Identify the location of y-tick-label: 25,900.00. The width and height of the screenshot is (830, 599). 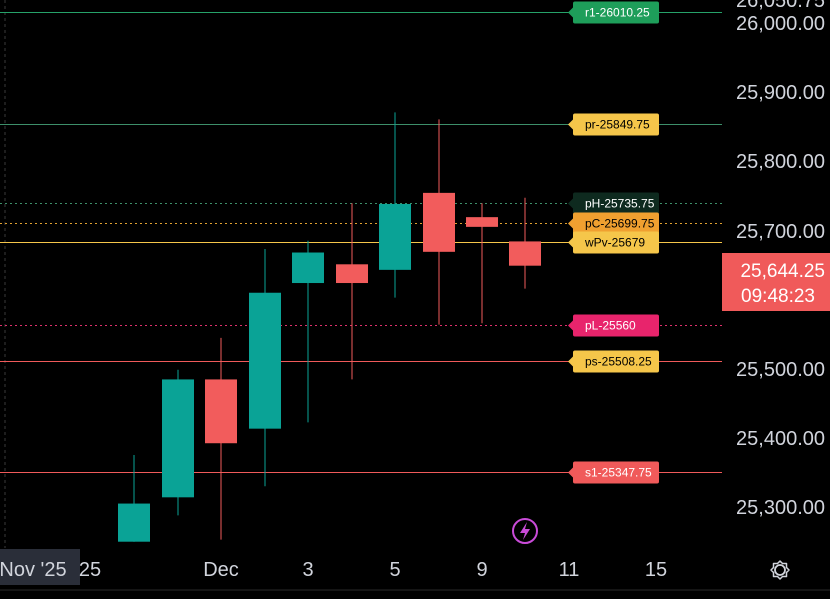
(780, 93).